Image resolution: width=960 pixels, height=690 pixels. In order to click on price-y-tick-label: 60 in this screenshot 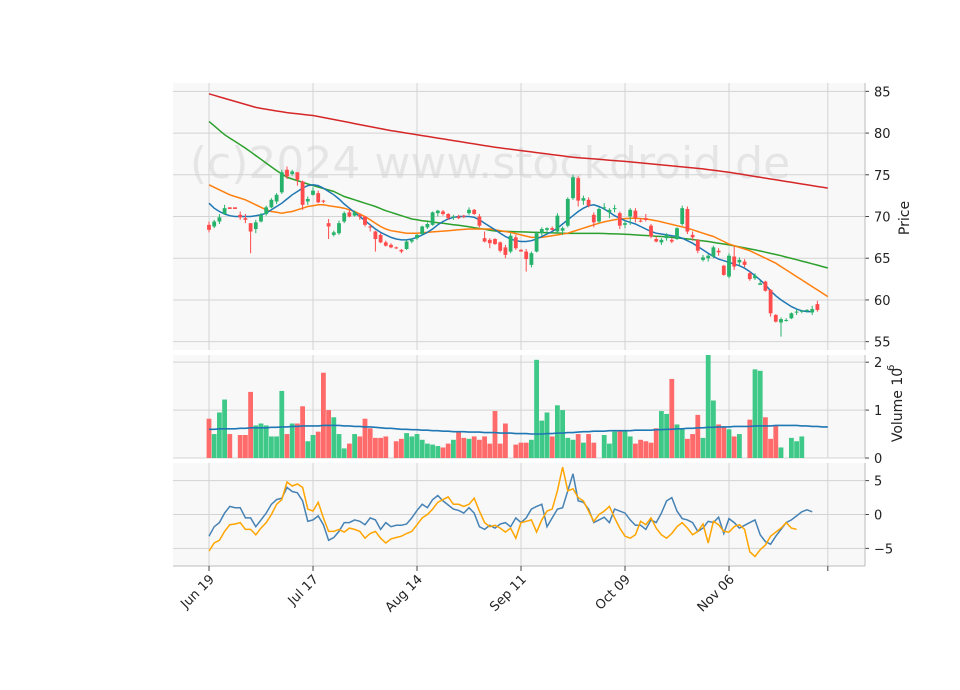, I will do `click(882, 301)`.